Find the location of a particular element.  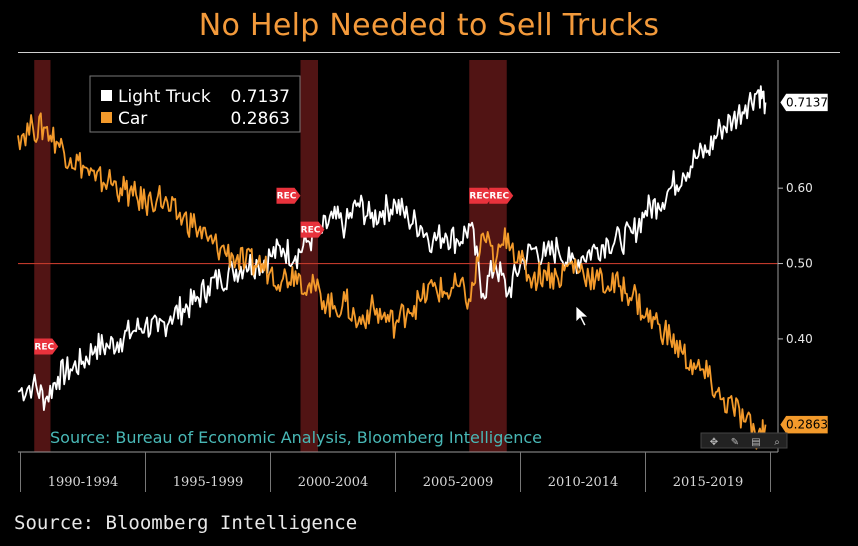

zoom-icon: ⌕ is located at coordinates (777, 442).